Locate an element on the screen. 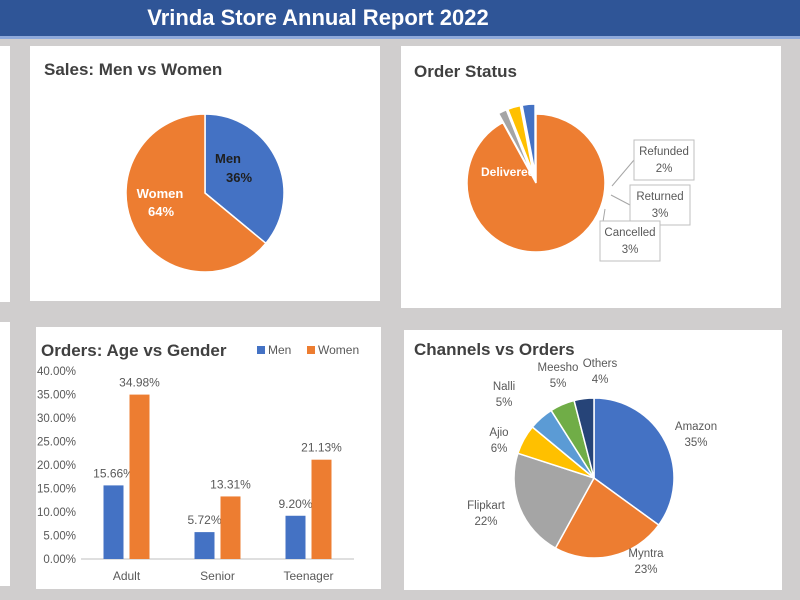 Image resolution: width=800 pixels, height=600 pixels. data-label-women-adult: 34.98% is located at coordinates (139, 383).